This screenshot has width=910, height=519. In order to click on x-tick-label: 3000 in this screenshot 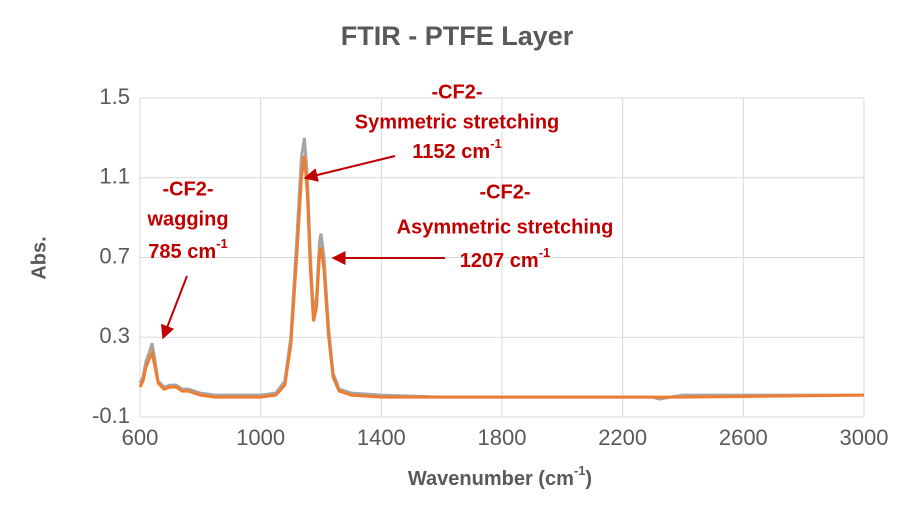, I will do `click(864, 437)`.